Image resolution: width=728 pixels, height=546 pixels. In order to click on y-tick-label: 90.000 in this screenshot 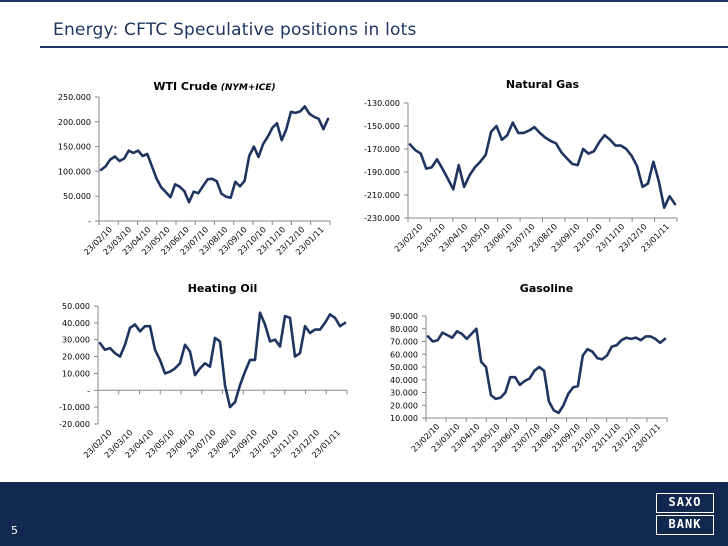, I will do `click(404, 316)`.